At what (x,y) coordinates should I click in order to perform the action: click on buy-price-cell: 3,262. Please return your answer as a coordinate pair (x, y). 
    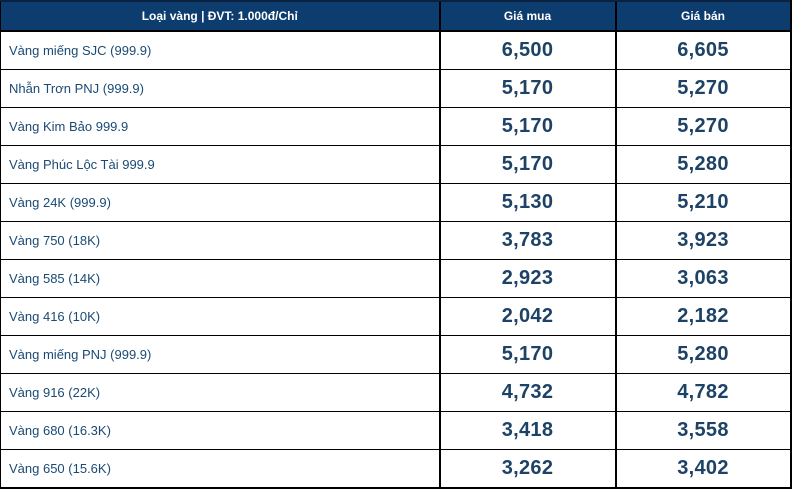
    Looking at the image, I should click on (527, 469).